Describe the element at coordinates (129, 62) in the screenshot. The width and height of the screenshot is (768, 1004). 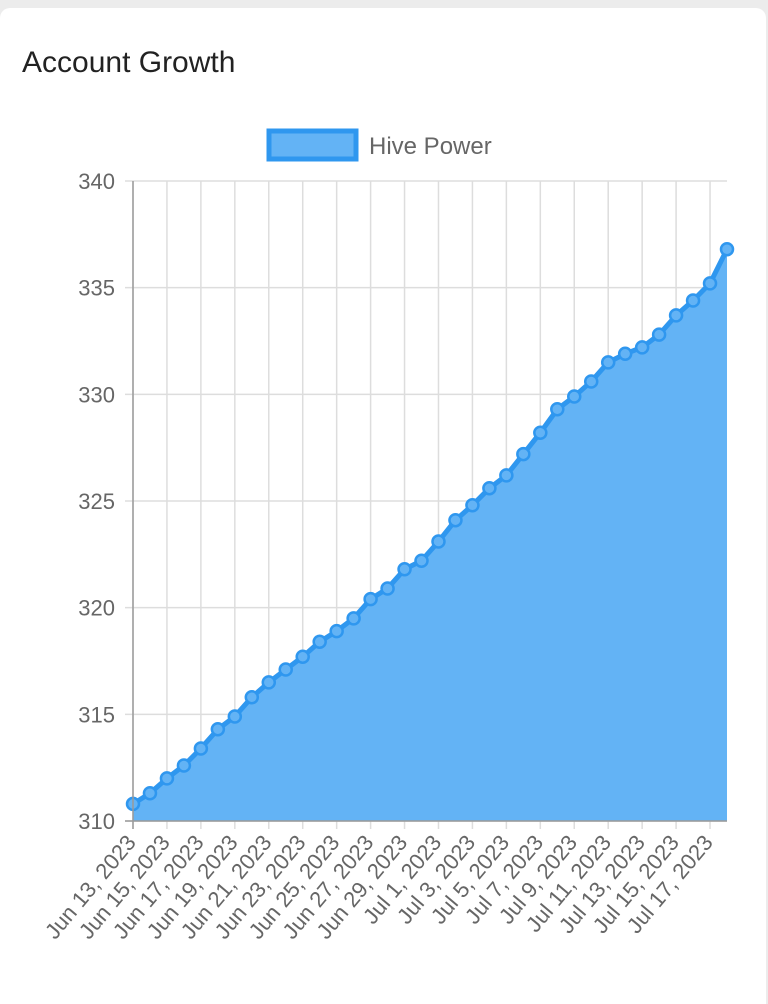
I see `chart-title: Account Growth` at that location.